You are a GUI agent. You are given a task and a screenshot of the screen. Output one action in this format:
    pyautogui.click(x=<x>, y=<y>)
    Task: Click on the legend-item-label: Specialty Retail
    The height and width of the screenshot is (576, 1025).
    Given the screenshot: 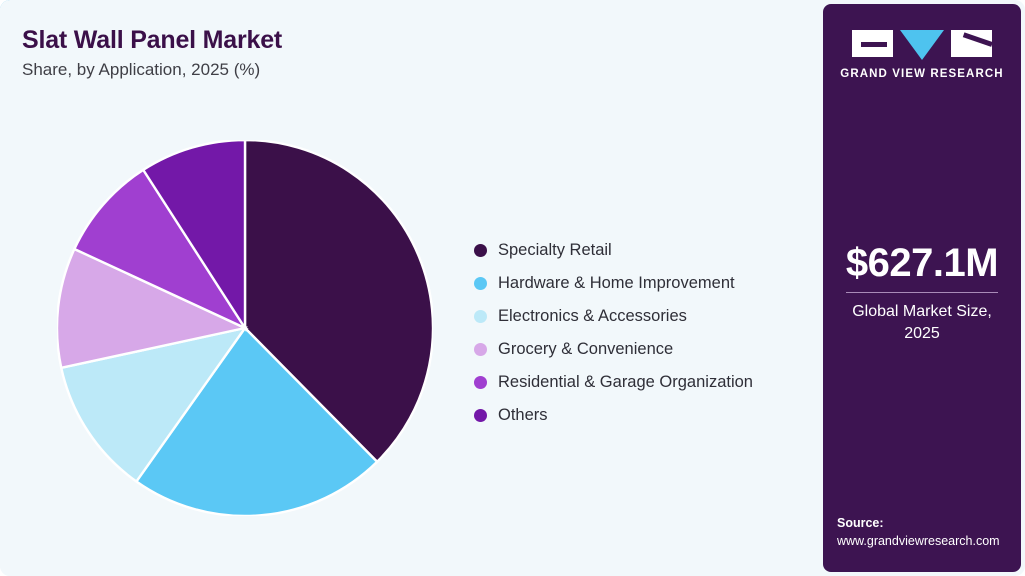 What is the action you would take?
    pyautogui.click(x=555, y=250)
    